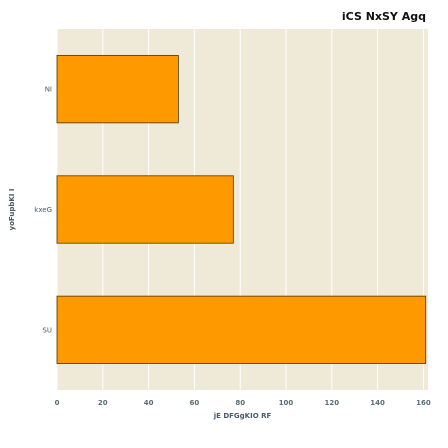  I want to click on category-label: NI, so click(48, 90).